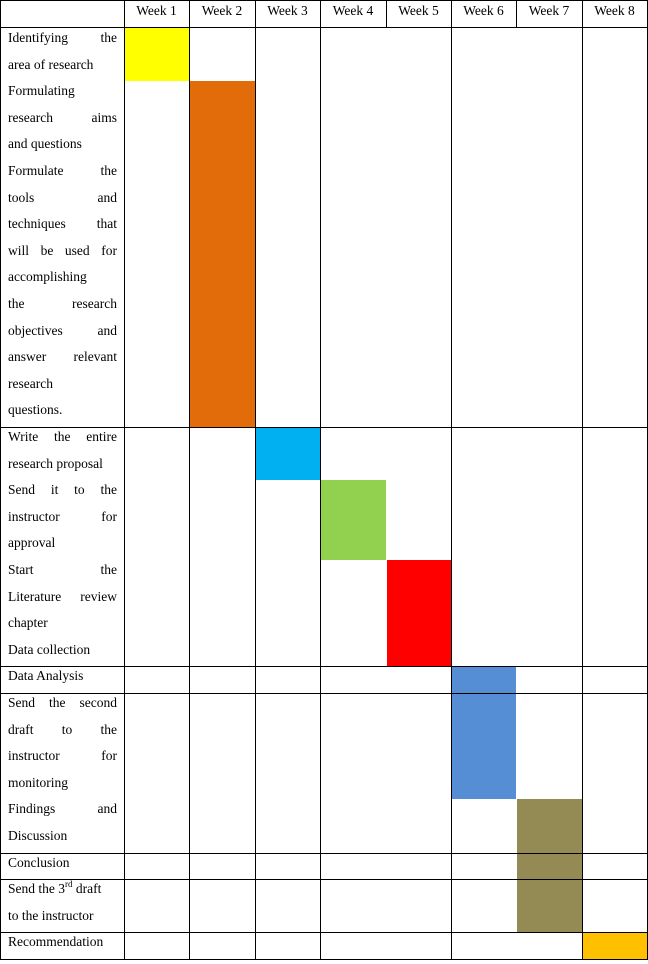 Image resolution: width=648 pixels, height=964 pixels. Describe the element at coordinates (51, 915) in the screenshot. I see `task-12-line-2: to the instructor` at that location.